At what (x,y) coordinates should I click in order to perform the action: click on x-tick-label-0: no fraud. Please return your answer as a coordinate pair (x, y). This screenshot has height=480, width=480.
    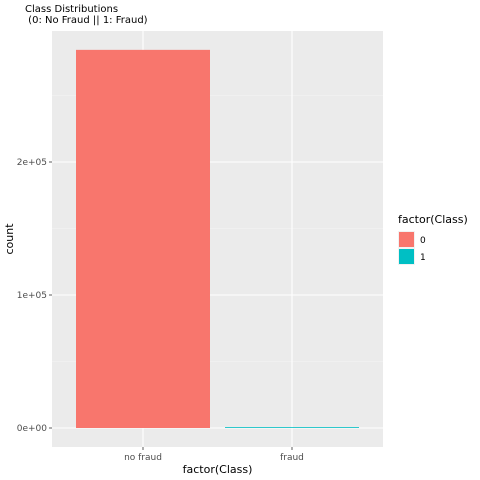
    Looking at the image, I should click on (143, 458).